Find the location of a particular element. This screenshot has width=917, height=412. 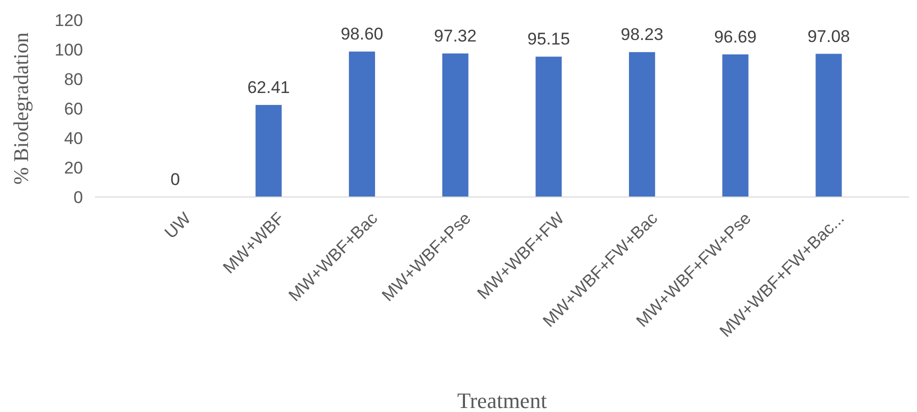

y-tick-label: 20 is located at coordinates (73, 168).